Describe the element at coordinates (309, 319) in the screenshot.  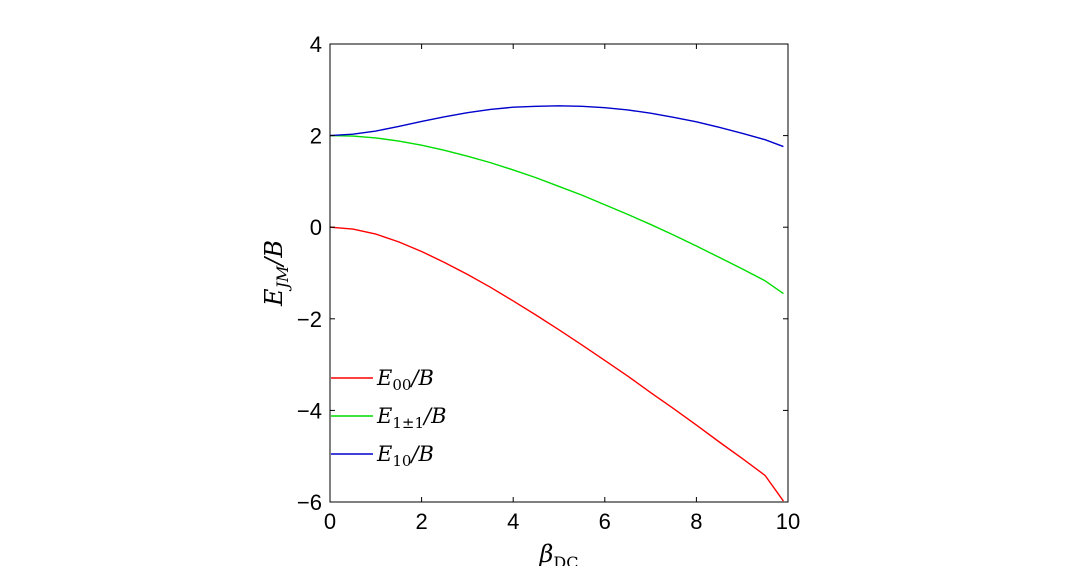
I see `y-tick-label: −2` at that location.